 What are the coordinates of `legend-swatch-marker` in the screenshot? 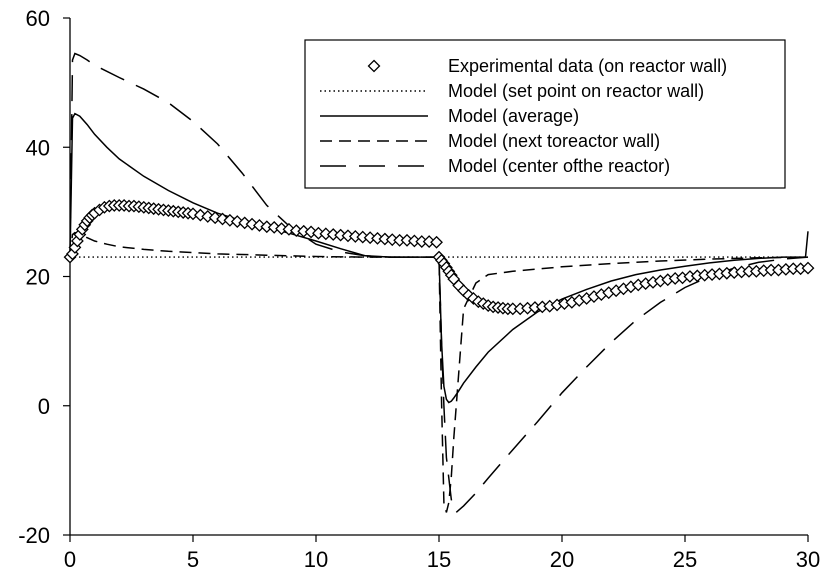 It's located at (374, 66).